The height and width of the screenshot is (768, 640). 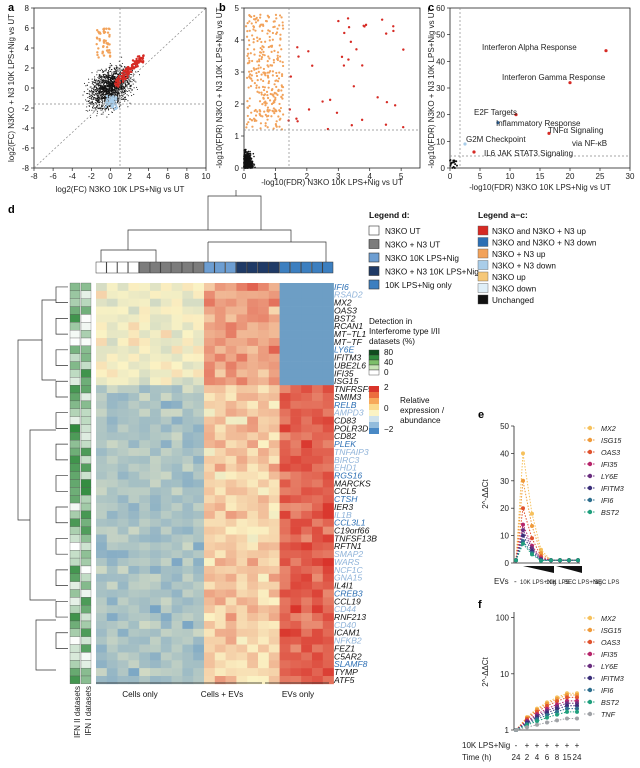 What do you see at coordinates (606, 583) in the screenshot?
I see `panel-e-x-sec-lps: SEC LPS` at bounding box center [606, 583].